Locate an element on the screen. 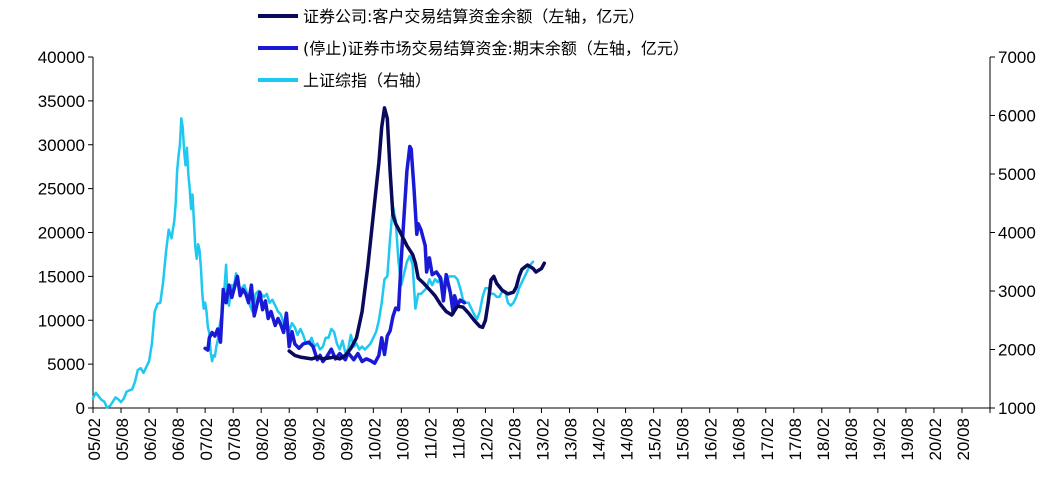  x-tick-label: 06/02 is located at coordinates (150, 439).